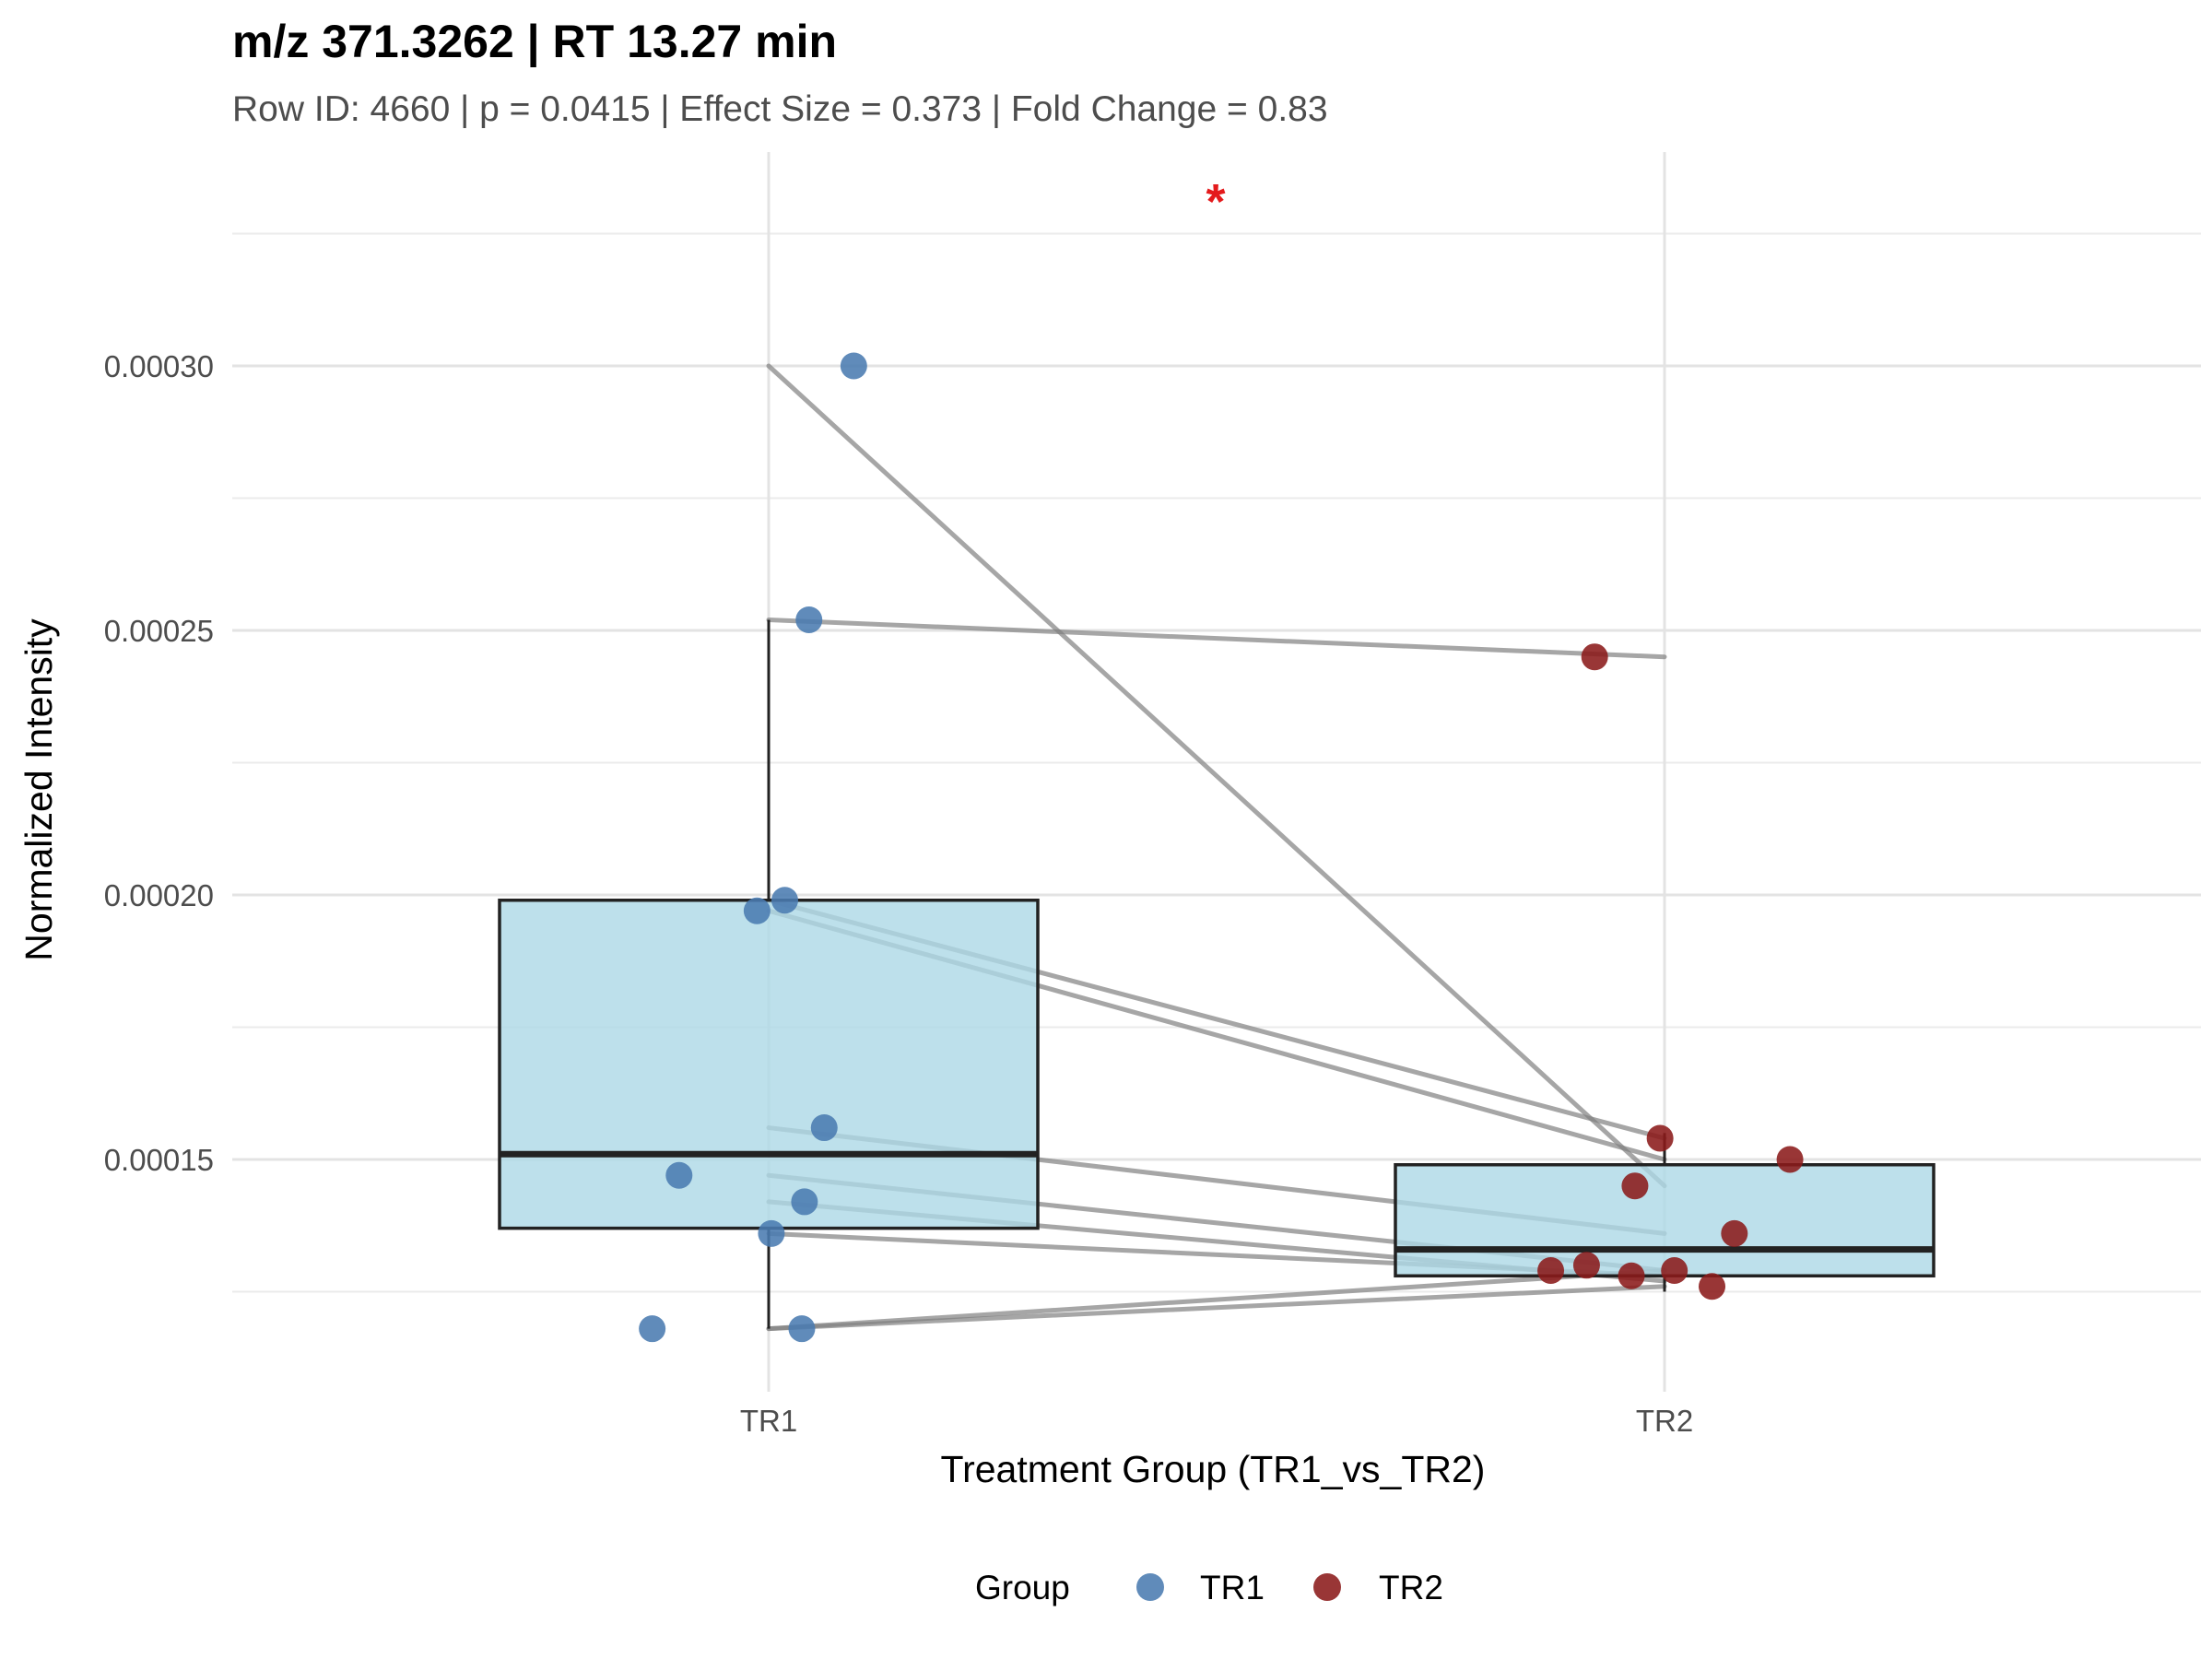 The height and width of the screenshot is (1659, 2212). I want to click on legend-marker-tr2, so click(1327, 1587).